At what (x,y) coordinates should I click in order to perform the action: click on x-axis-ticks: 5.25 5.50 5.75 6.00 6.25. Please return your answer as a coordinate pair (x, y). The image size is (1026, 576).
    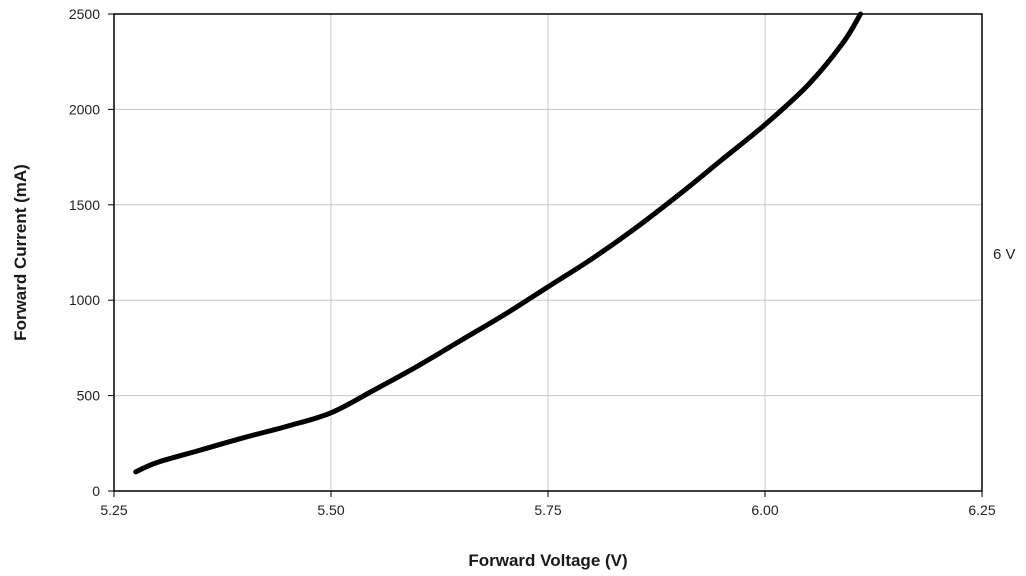
    Looking at the image, I should click on (548, 504).